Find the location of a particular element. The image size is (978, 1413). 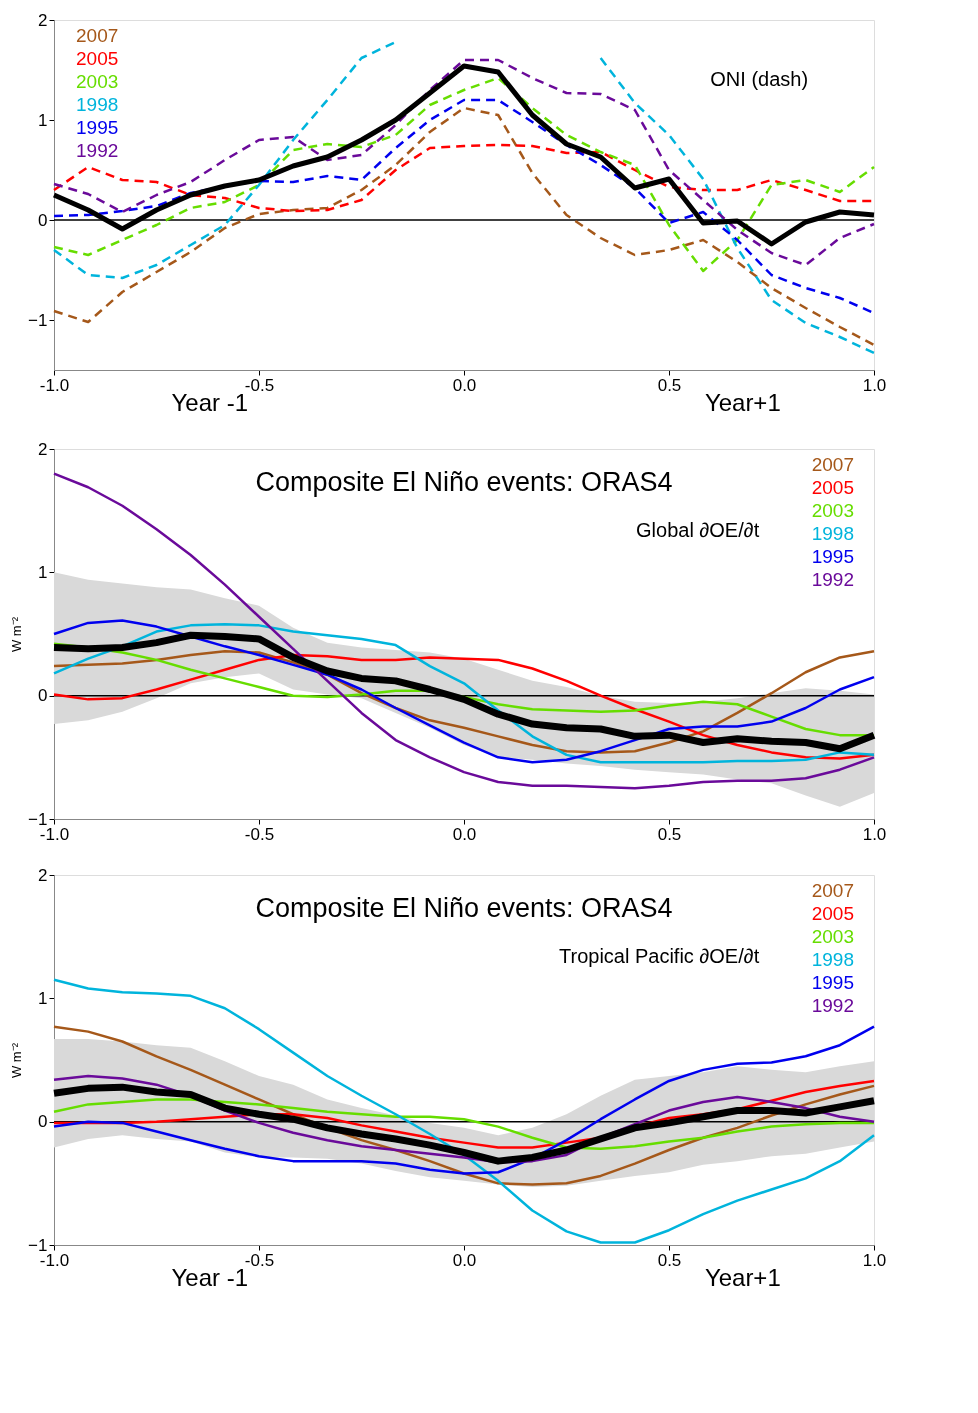

text: Global ∂OE/∂t is located at coordinates (698, 530).